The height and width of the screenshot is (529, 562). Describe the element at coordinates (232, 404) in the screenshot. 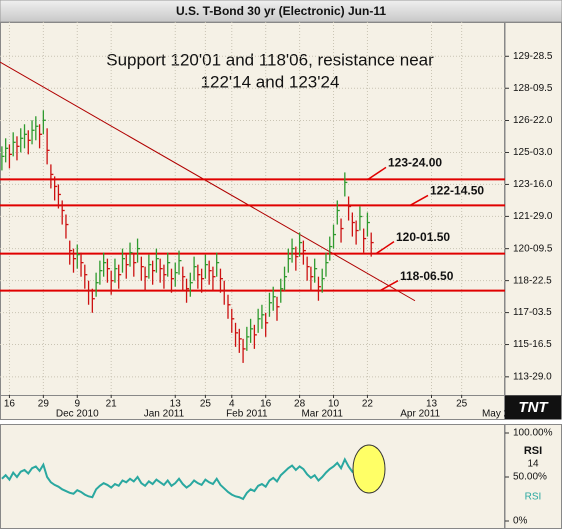

I see `x-tick-label: 4` at that location.